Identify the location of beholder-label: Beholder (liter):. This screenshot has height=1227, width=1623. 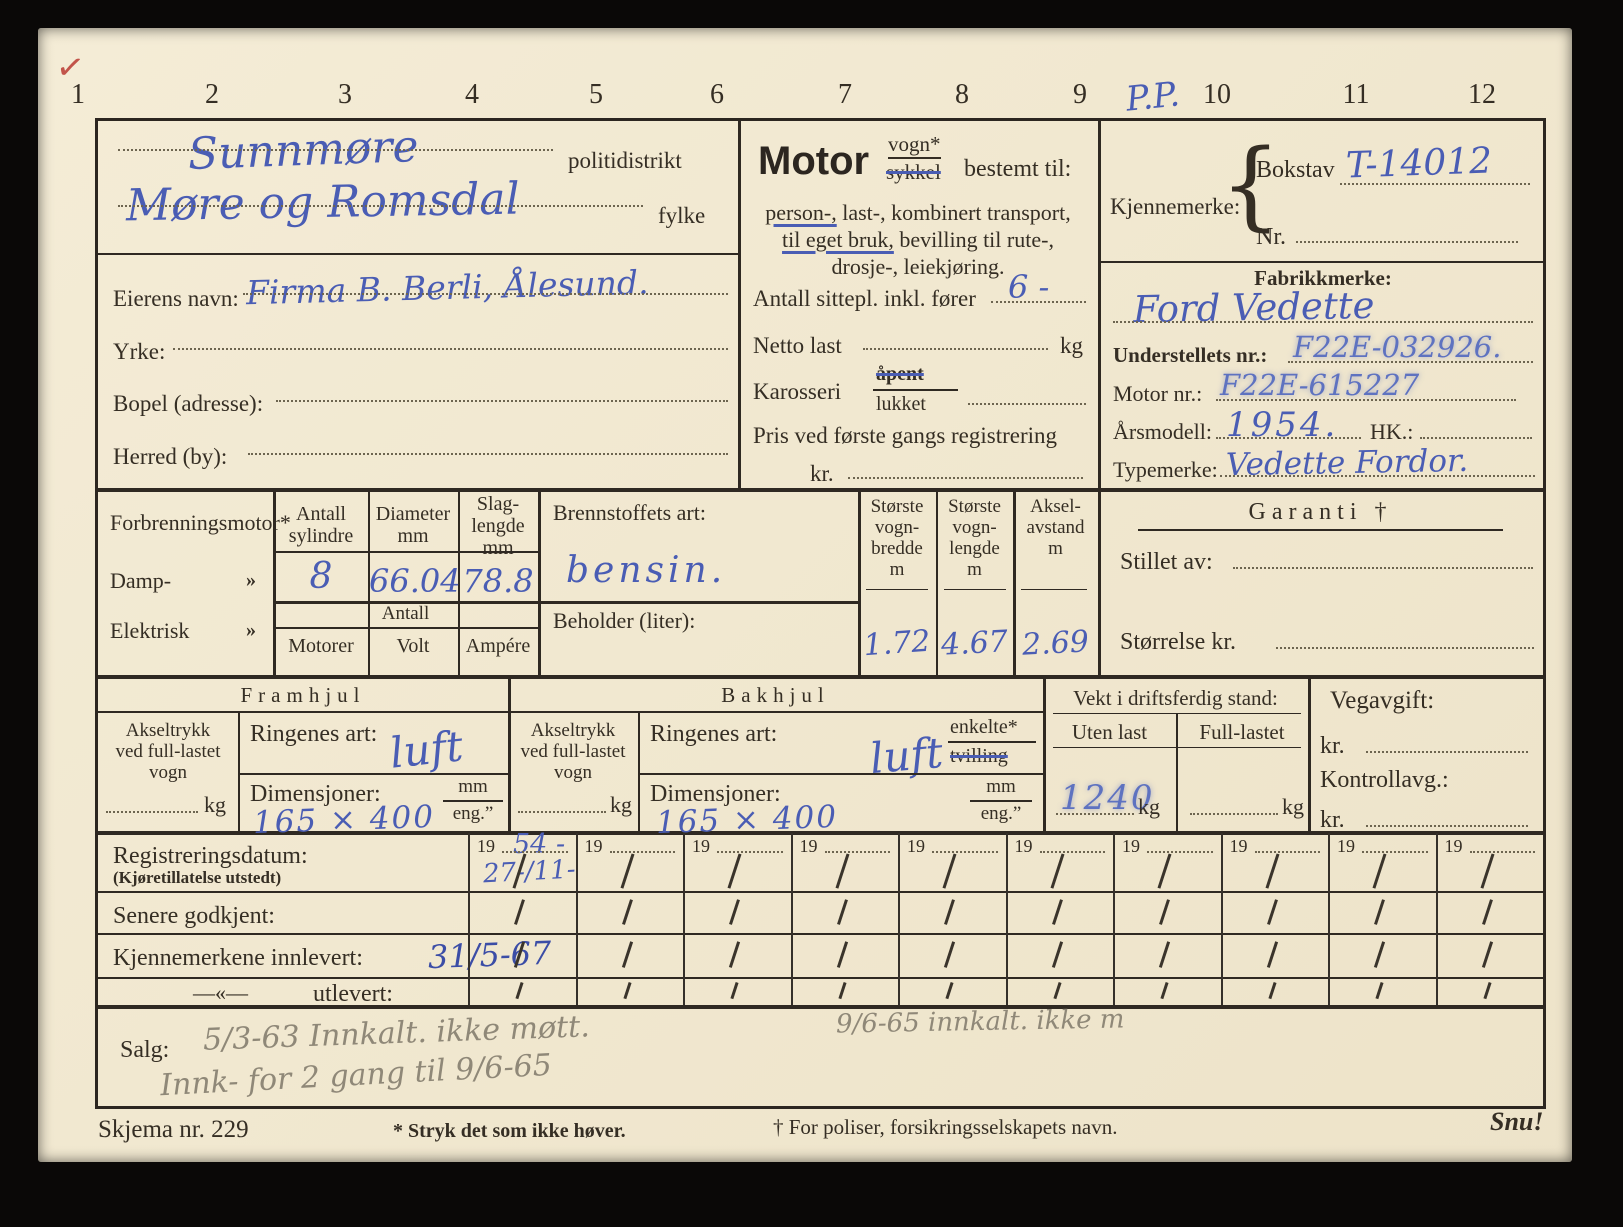
(624, 620).